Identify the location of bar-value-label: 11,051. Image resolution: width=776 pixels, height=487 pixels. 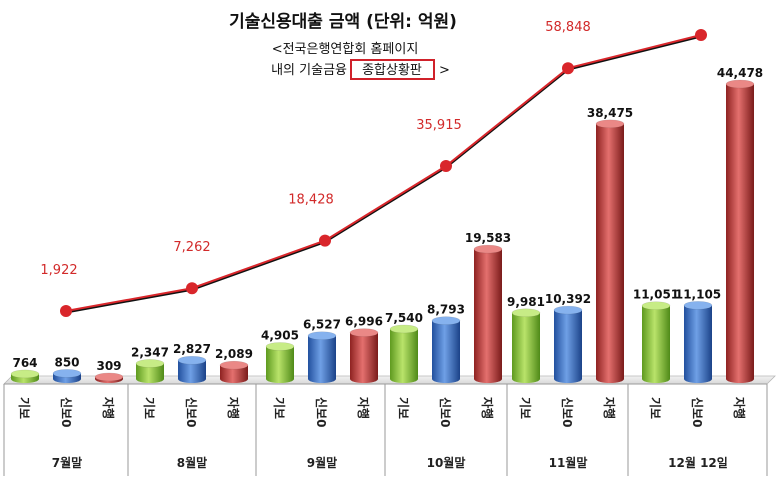
(656, 295).